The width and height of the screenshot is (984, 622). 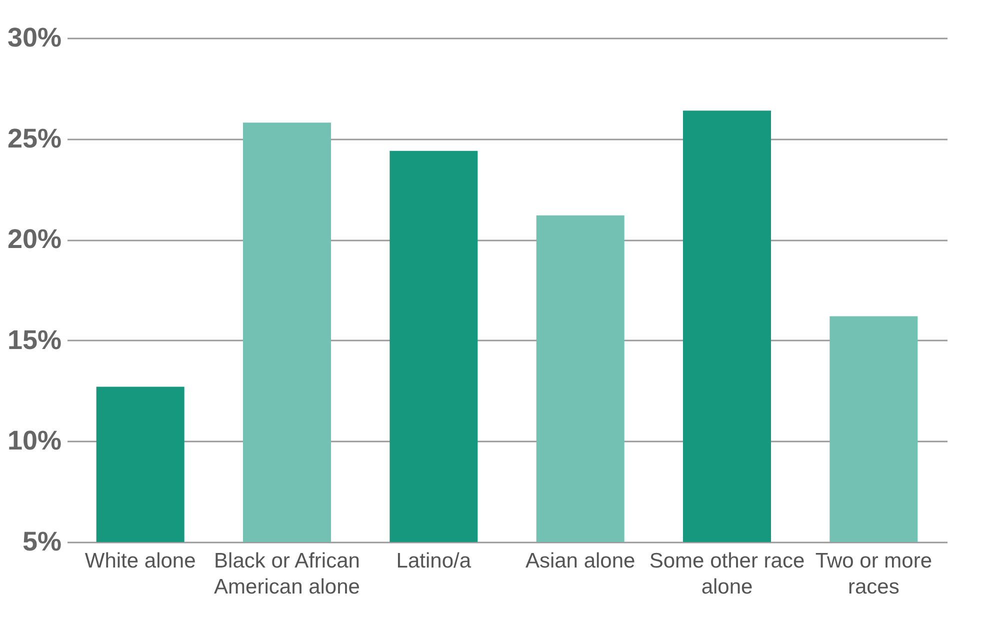 I want to click on y-tick-label: 15%, so click(x=34, y=339).